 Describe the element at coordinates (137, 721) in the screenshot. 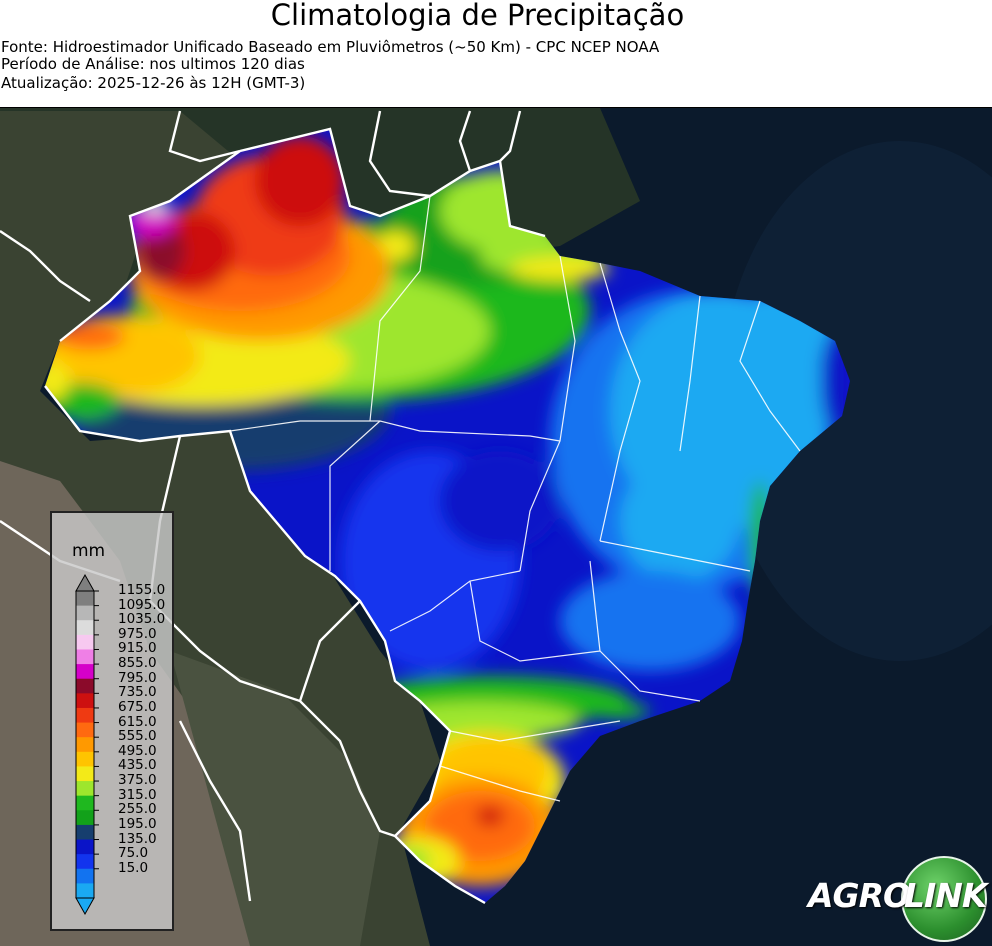

I see `legend-tick-label: 615.0` at that location.